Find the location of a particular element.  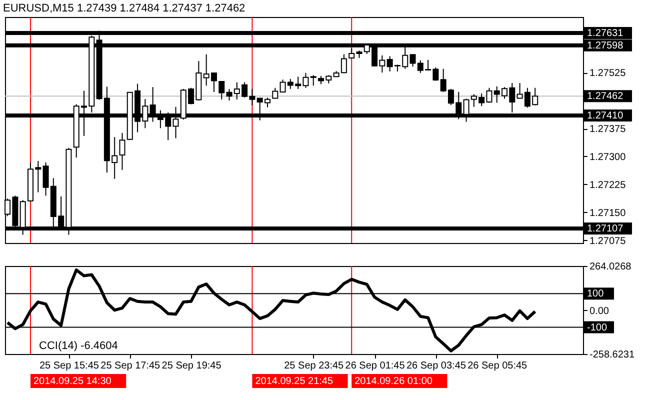

y-tick-label: 1.27150 is located at coordinates (608, 213).